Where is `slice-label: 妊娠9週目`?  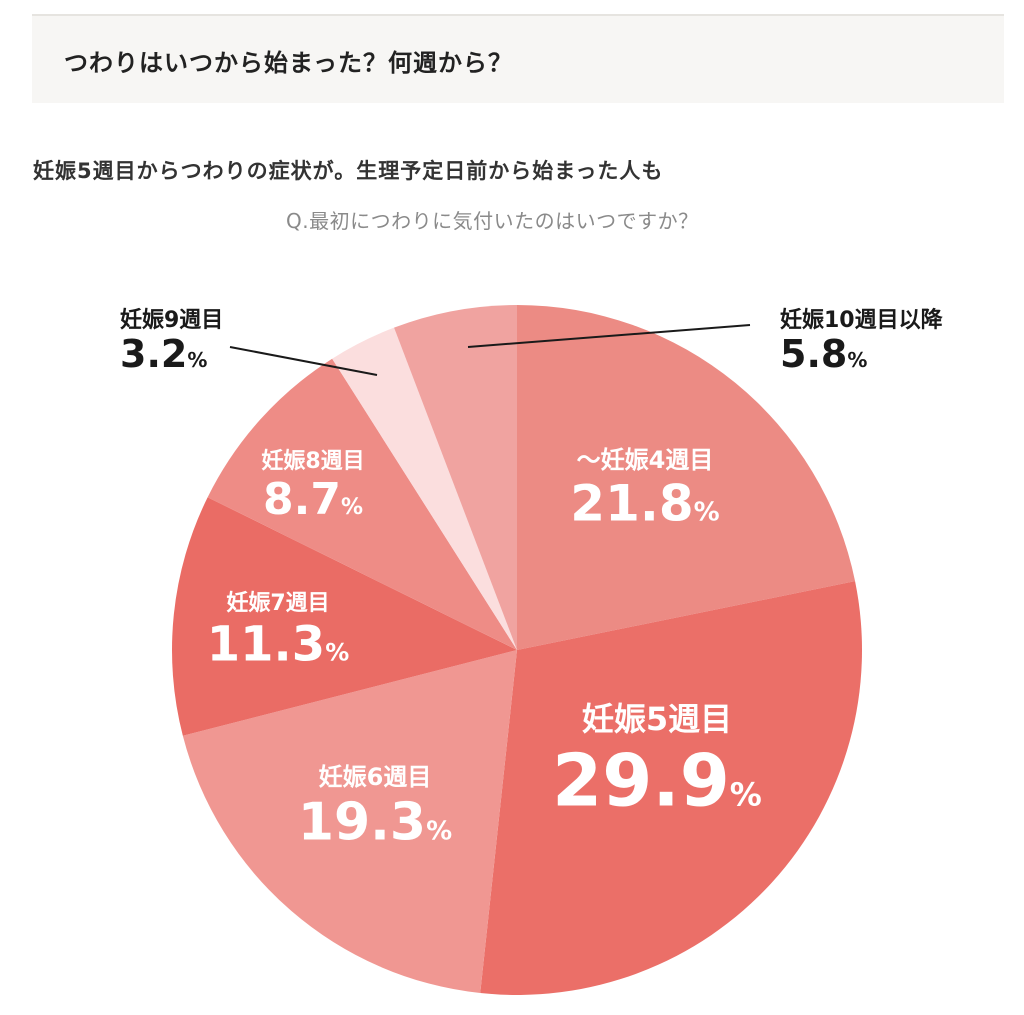 slice-label: 妊娠9週目 is located at coordinates (171, 320).